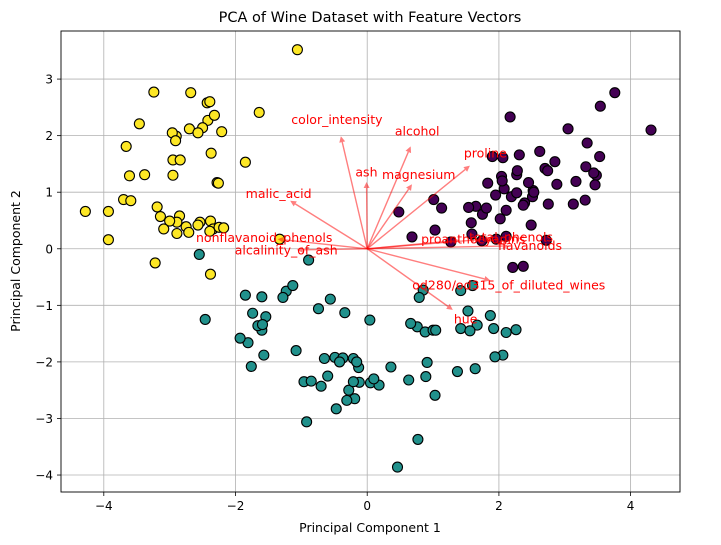 Image resolution: width=721 pixels, height=545 pixels. What do you see at coordinates (104, 506) in the screenshot?
I see `x-tick-label: −4` at bounding box center [104, 506].